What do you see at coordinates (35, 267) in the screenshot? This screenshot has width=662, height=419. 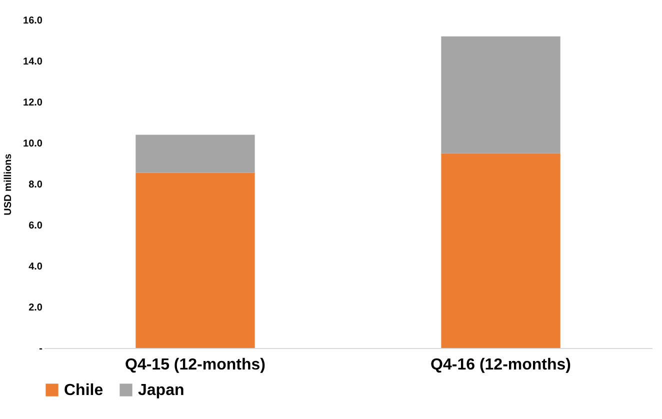 I see `y-tick-label: 4.0` at bounding box center [35, 267].